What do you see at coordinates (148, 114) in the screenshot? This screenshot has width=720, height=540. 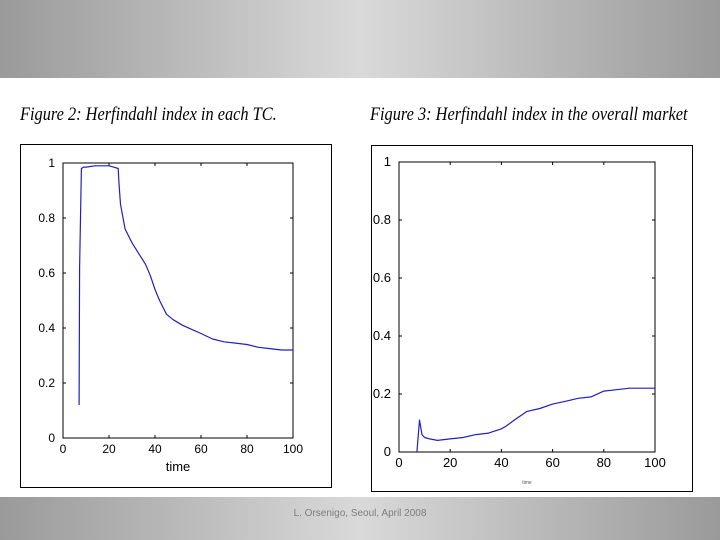 I see `figure-2-title: Figure 2: Herfindahl index in each TC.` at bounding box center [148, 114].